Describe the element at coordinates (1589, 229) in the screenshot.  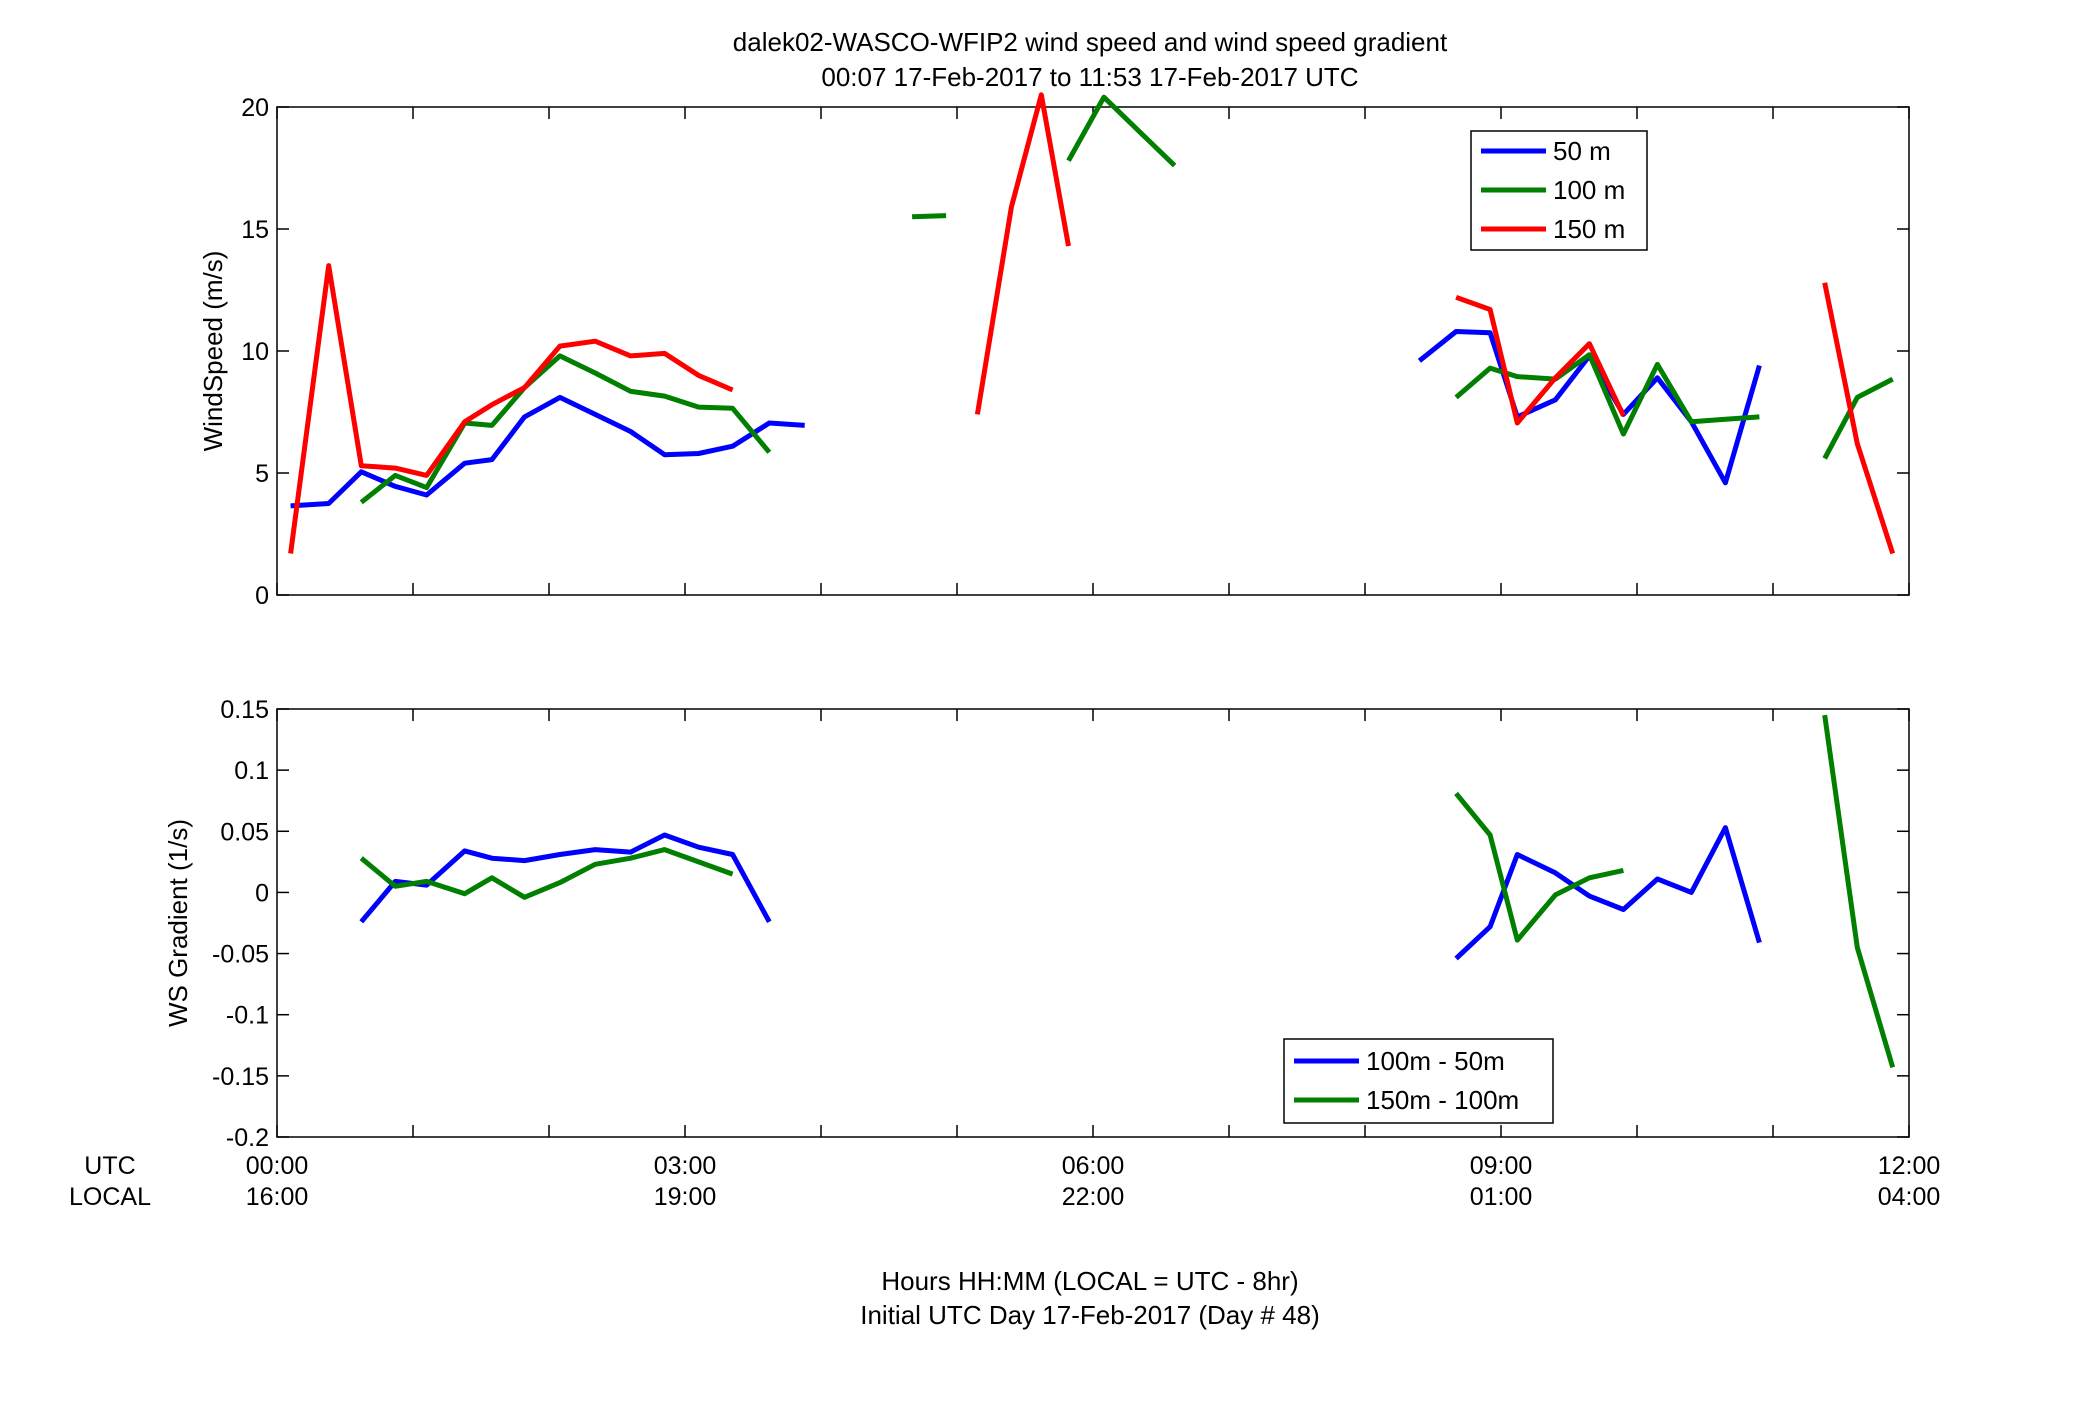
I see `legend-label-150m: 150 m` at that location.